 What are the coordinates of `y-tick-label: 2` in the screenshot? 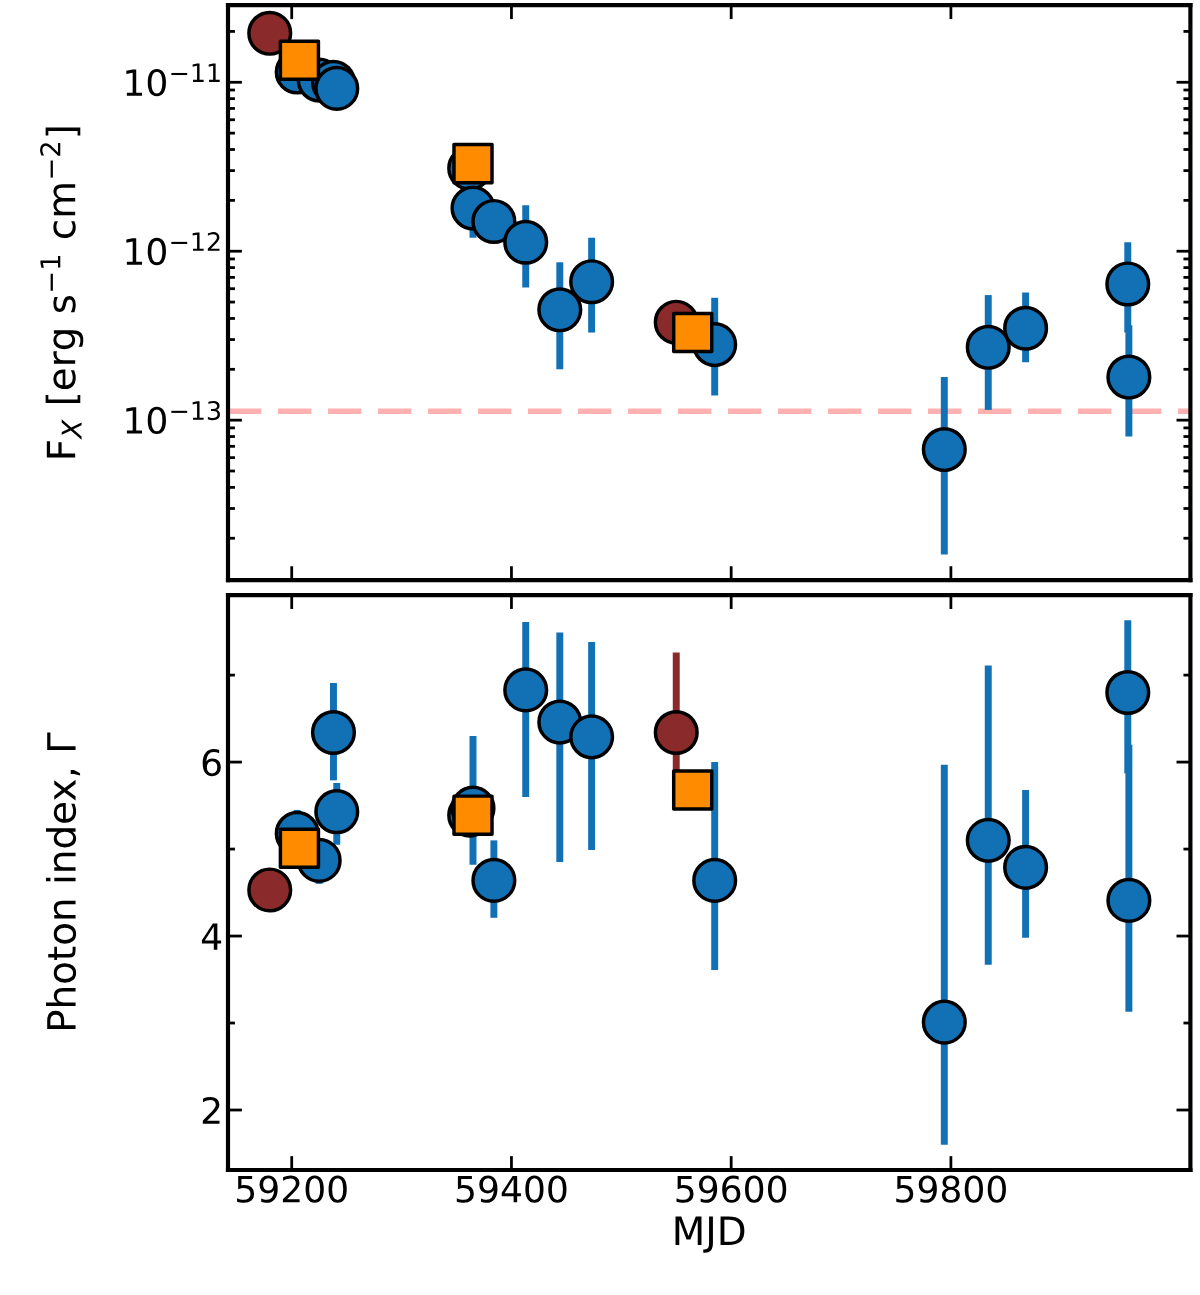 It's located at (211, 1110).